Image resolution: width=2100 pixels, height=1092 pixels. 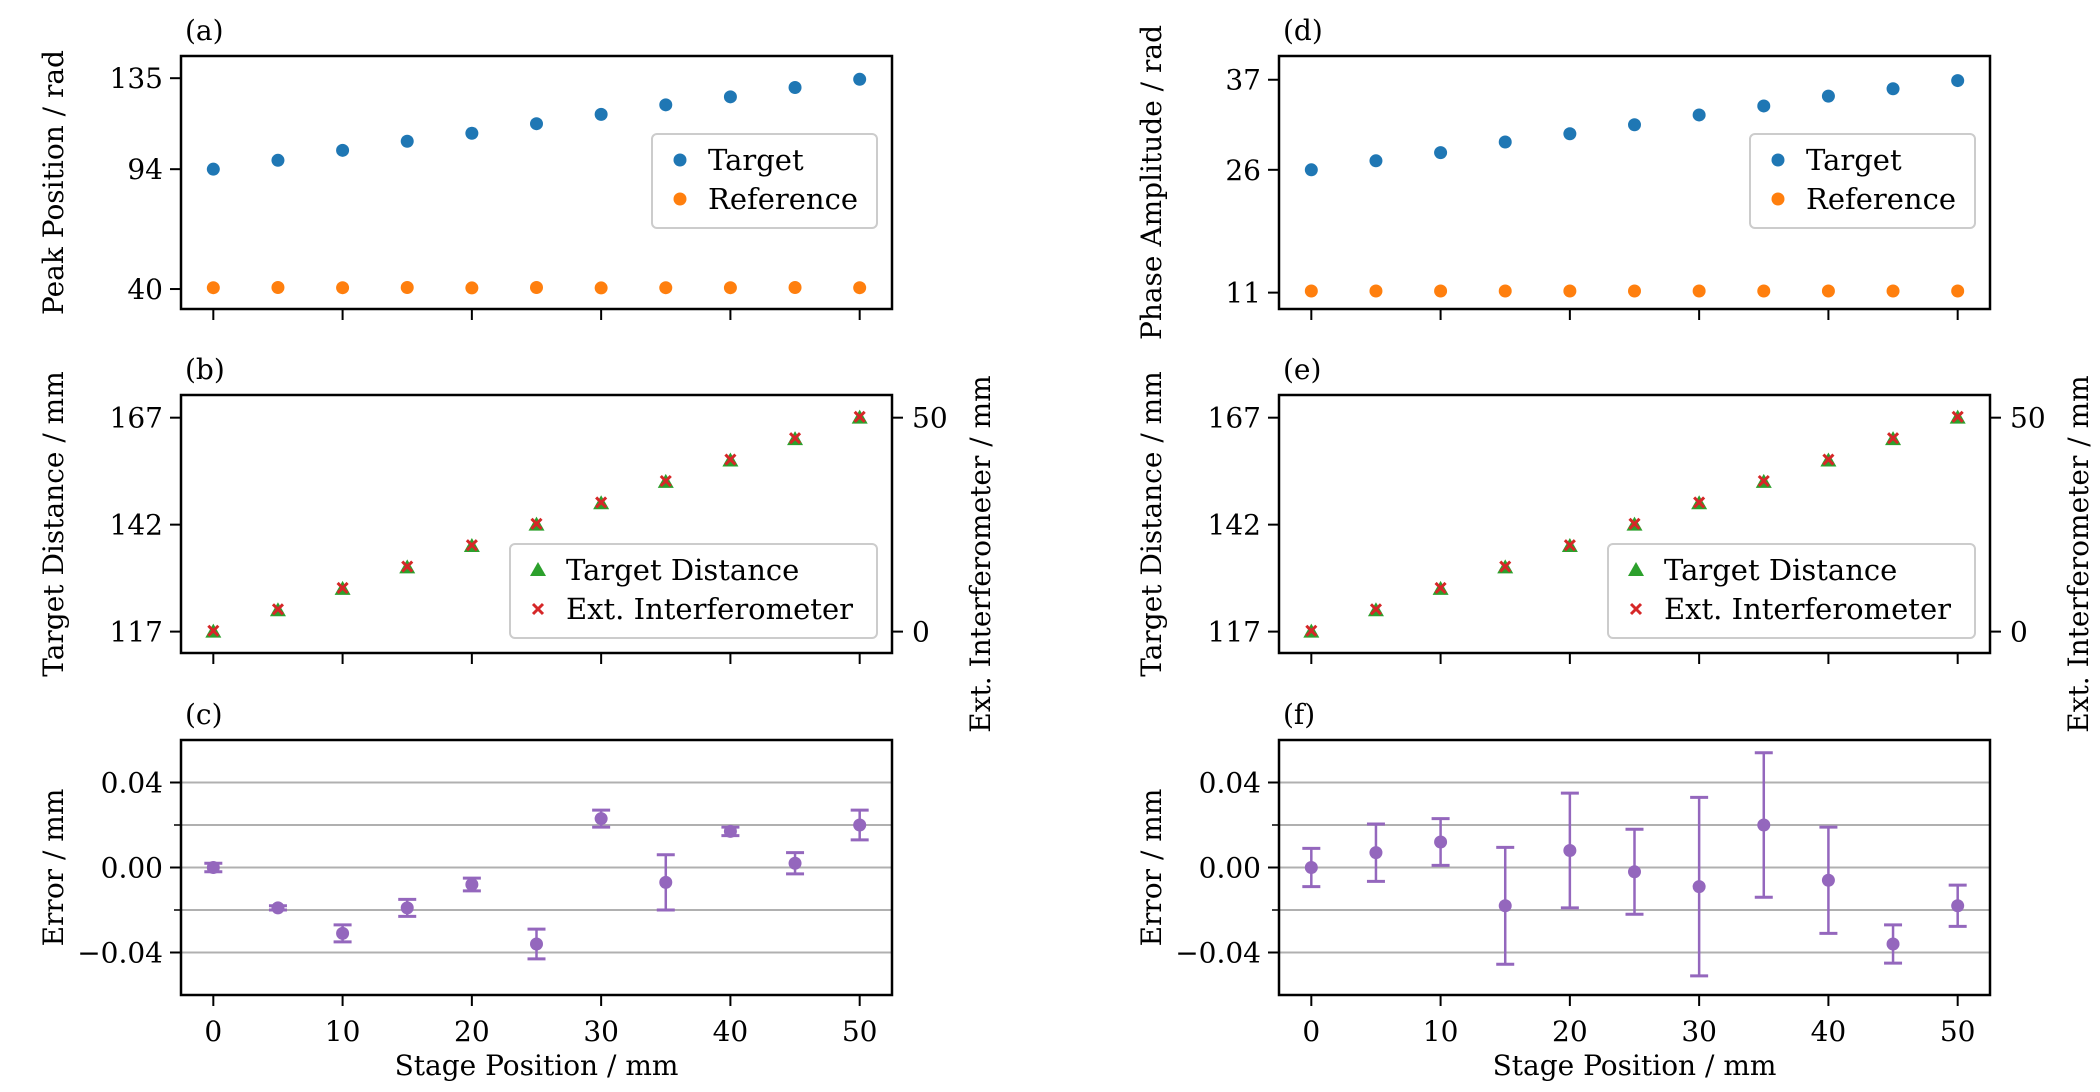 I want to click on y-tick-label: 26, so click(x=1243, y=170).